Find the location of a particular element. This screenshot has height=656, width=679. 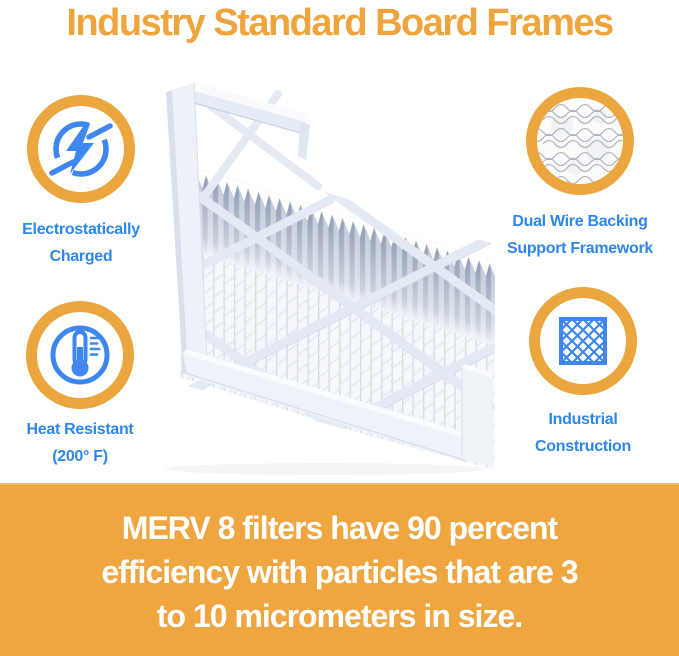

feature-electrostatically-charged: Electrostatically Charged is located at coordinates (90, 182).